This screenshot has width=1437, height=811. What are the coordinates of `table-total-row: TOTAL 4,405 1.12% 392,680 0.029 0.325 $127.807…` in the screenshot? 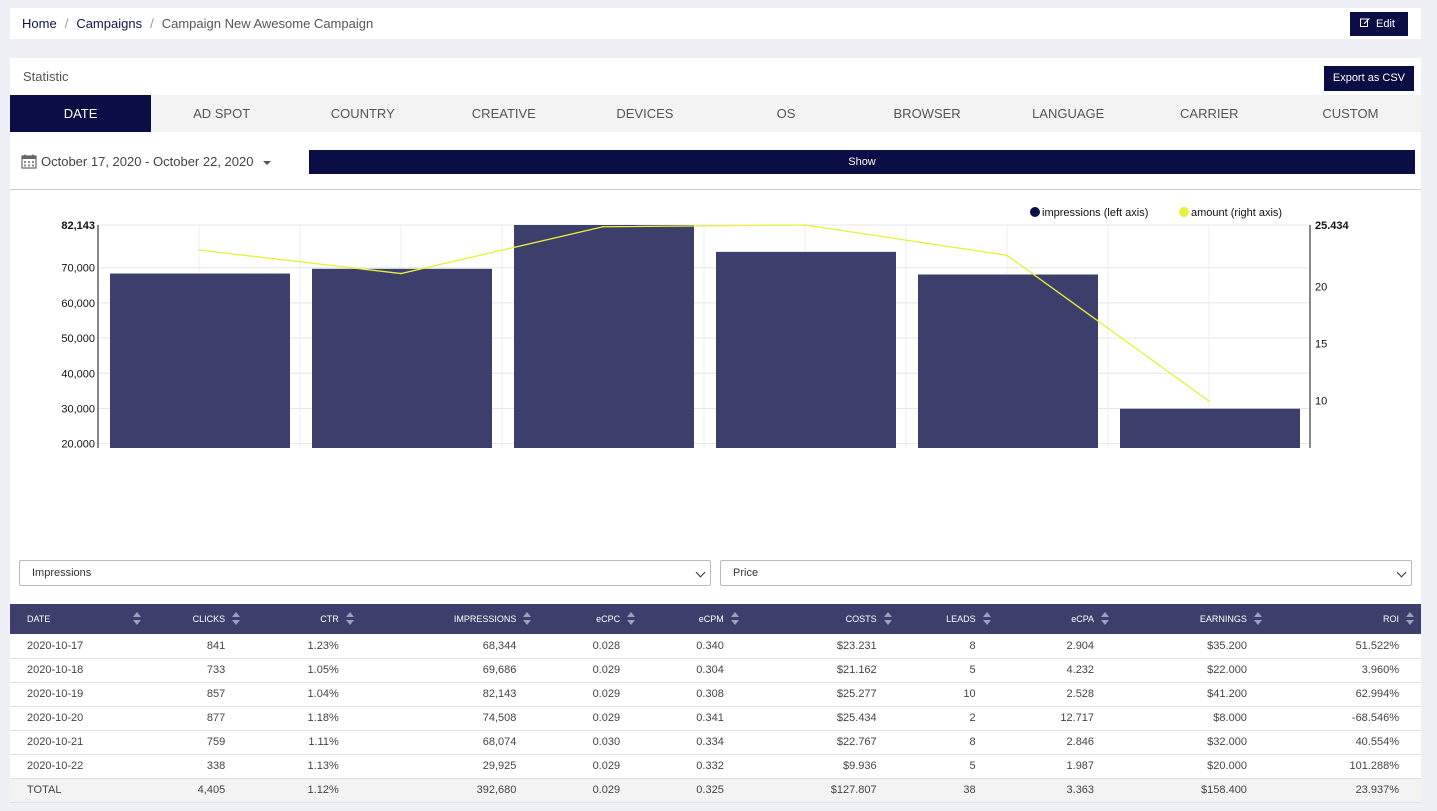 It's located at (715, 790).